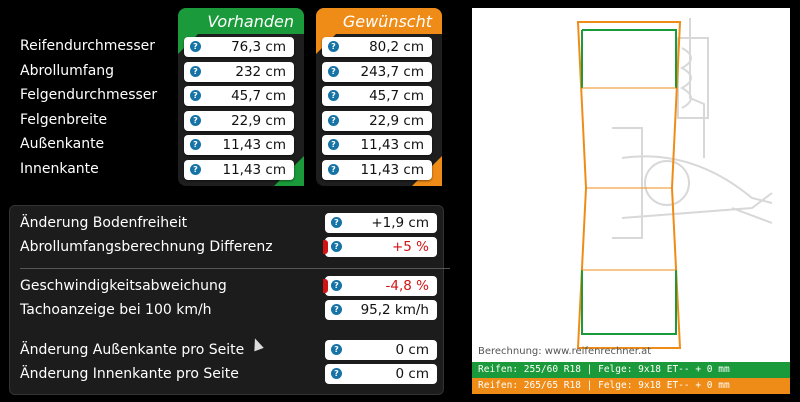 The image size is (800, 402). Describe the element at coordinates (377, 145) in the screenshot. I see `gewuenscht-aussenkante: ? 11,43 cm` at that location.